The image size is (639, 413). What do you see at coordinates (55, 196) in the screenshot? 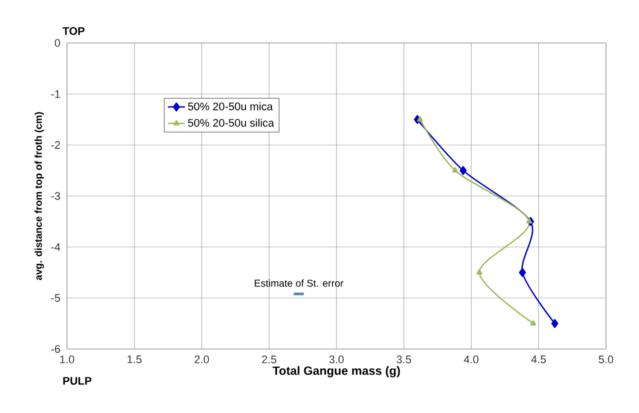
I see `y-tick-label: -3` at bounding box center [55, 196].